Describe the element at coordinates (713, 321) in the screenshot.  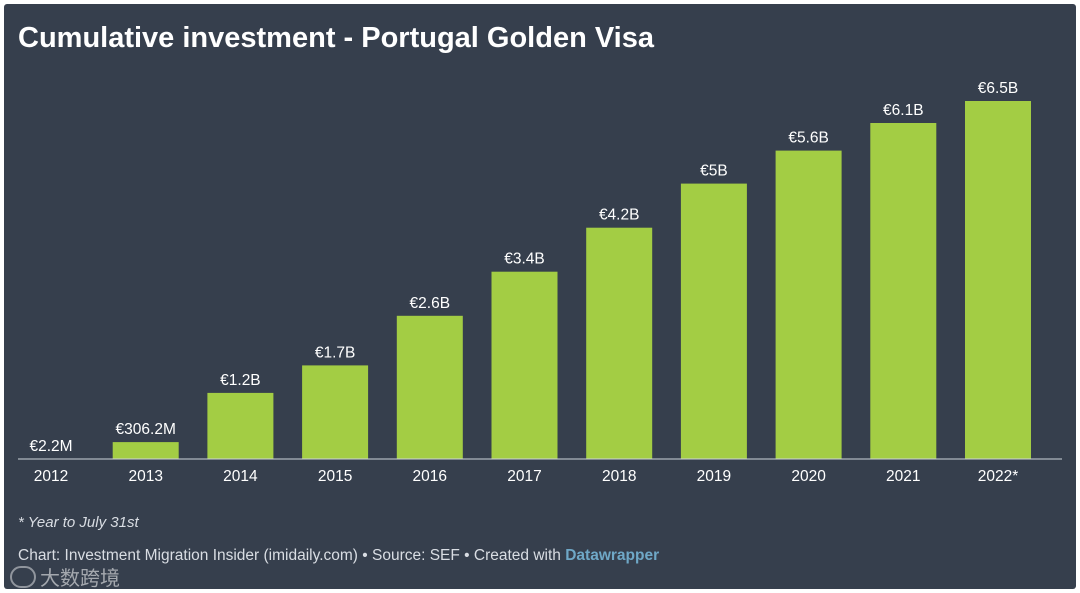
I see `bar-2019` at that location.